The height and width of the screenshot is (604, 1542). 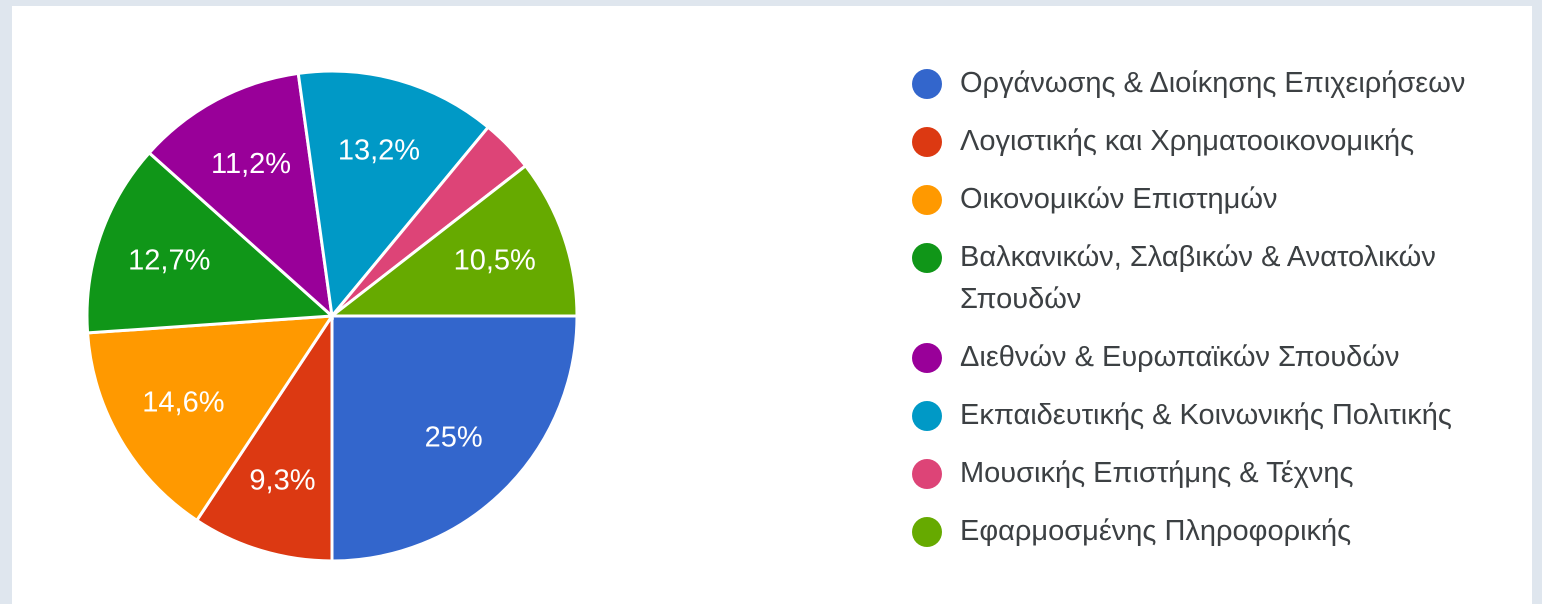 What do you see at coordinates (379, 151) in the screenshot?
I see `slice-value-label: 13,2%` at bounding box center [379, 151].